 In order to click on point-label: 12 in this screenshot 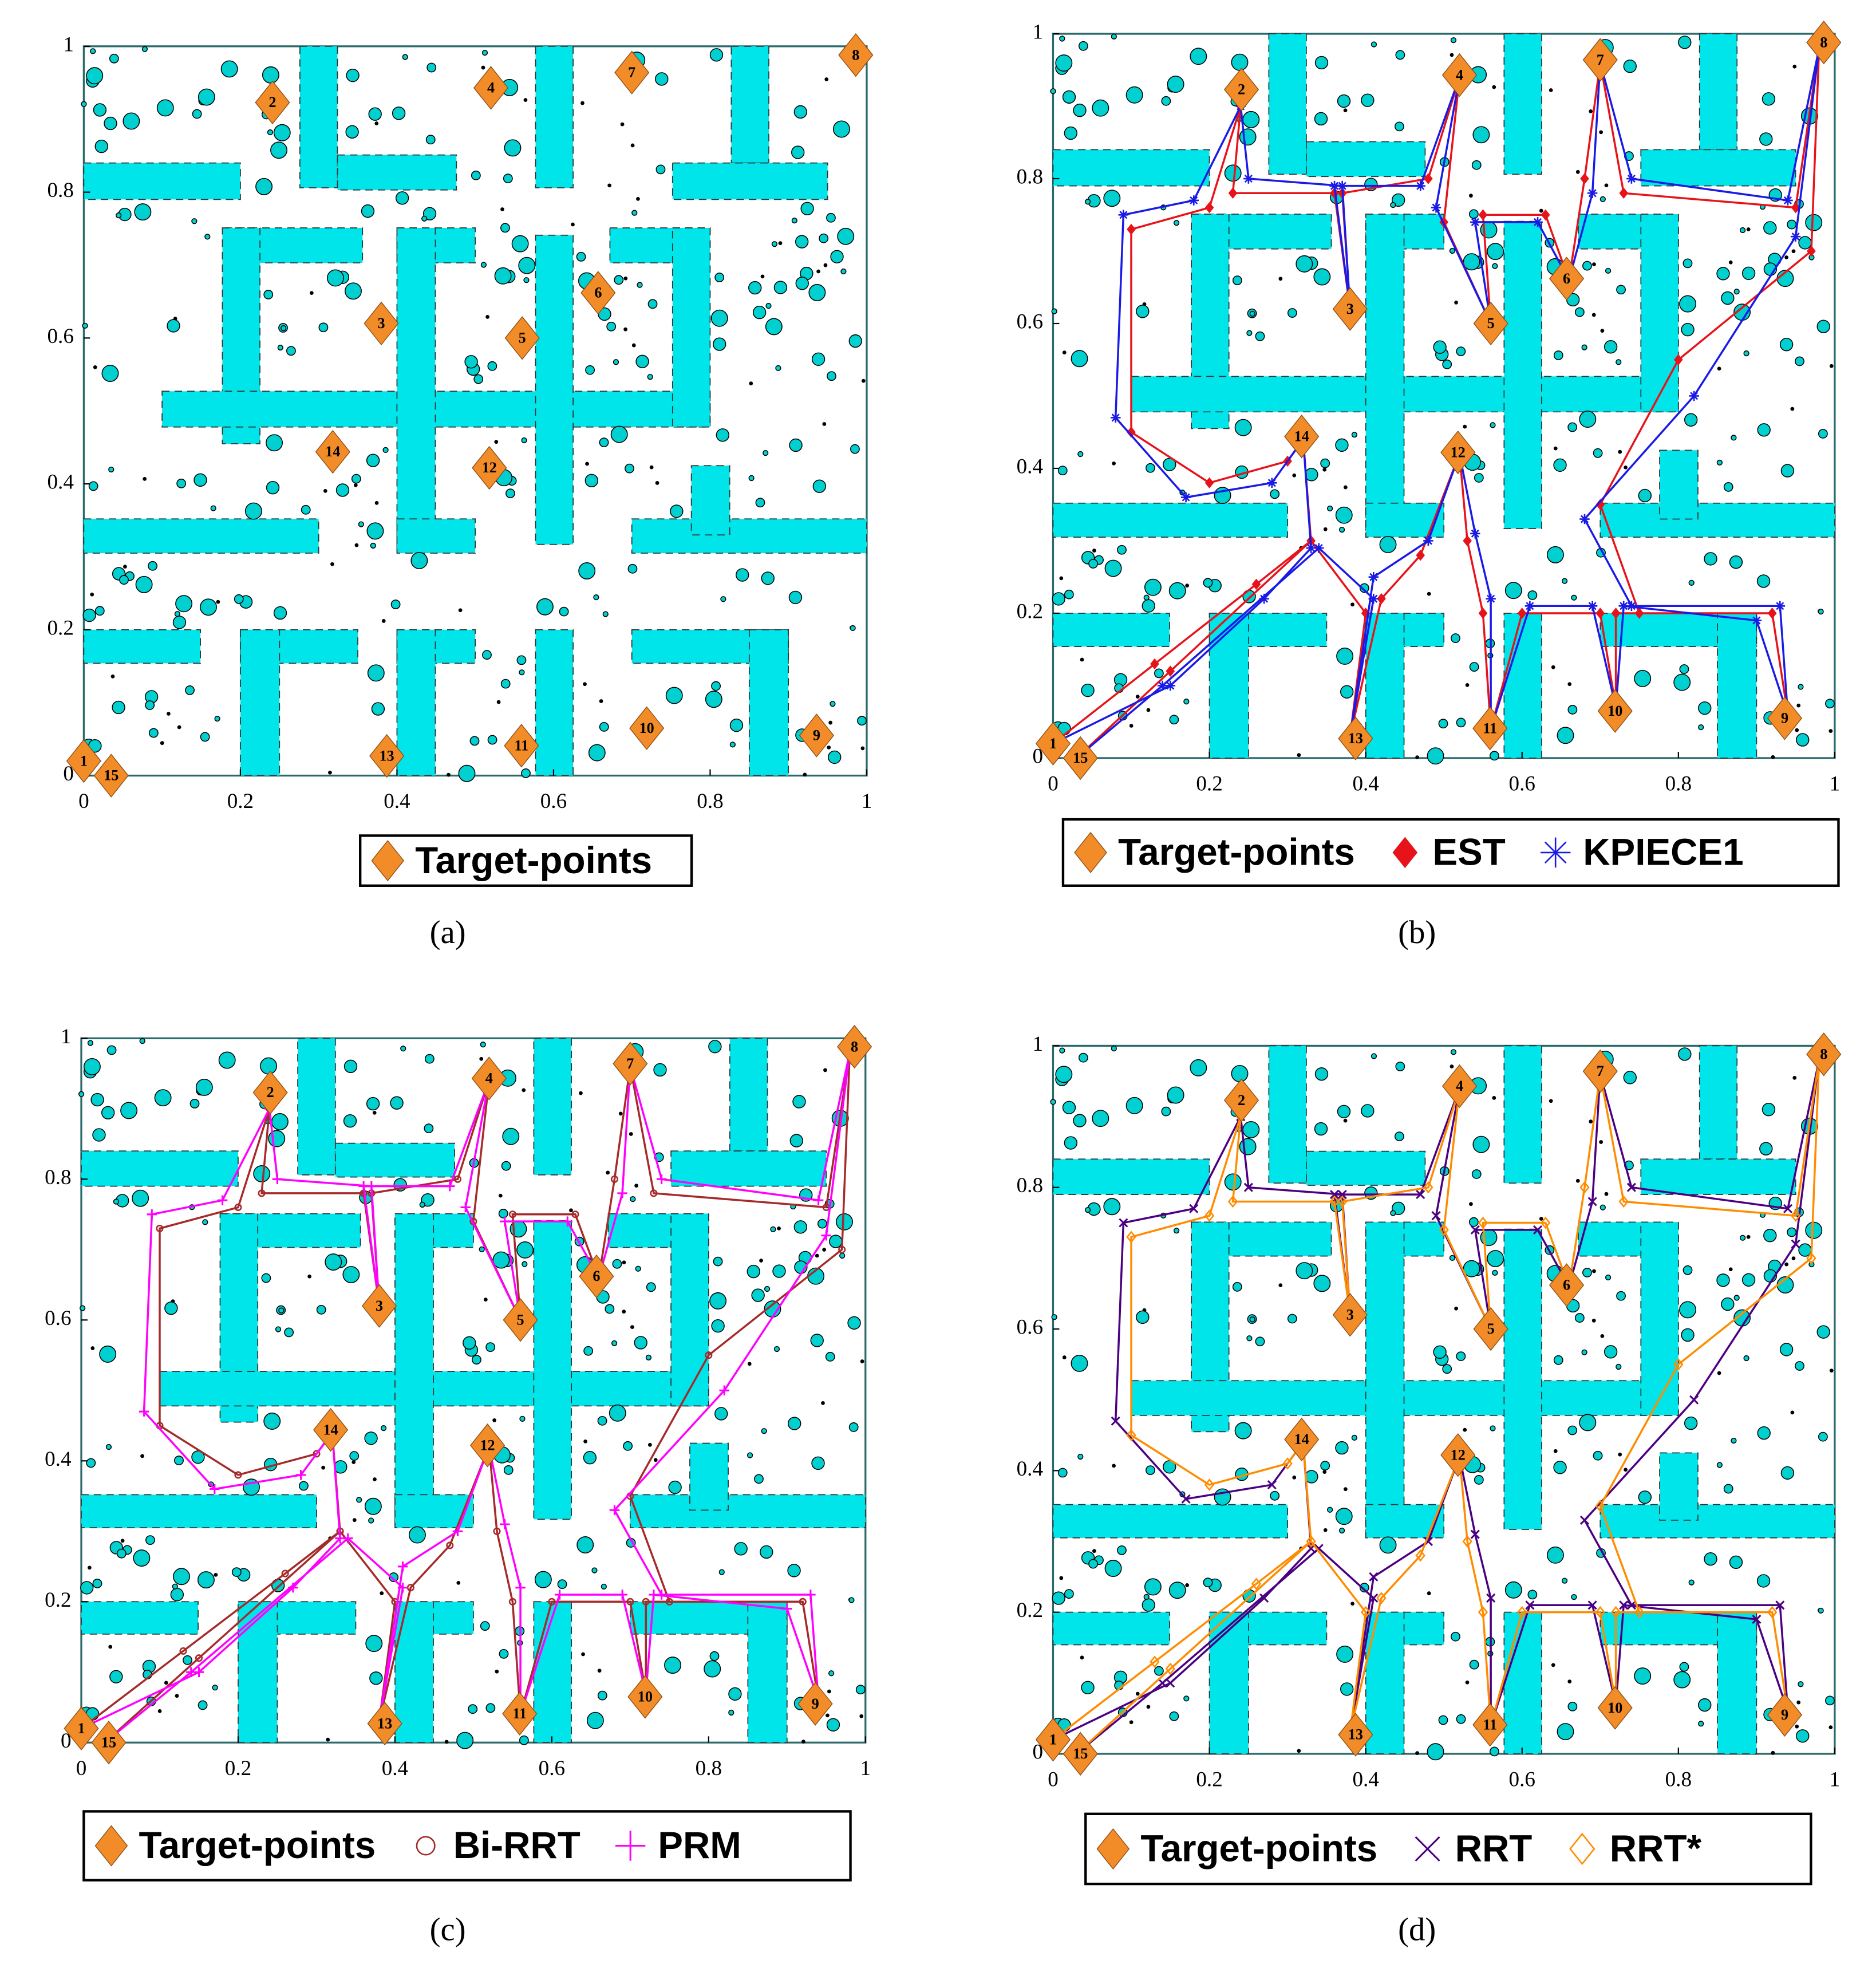, I will do `click(488, 1445)`.